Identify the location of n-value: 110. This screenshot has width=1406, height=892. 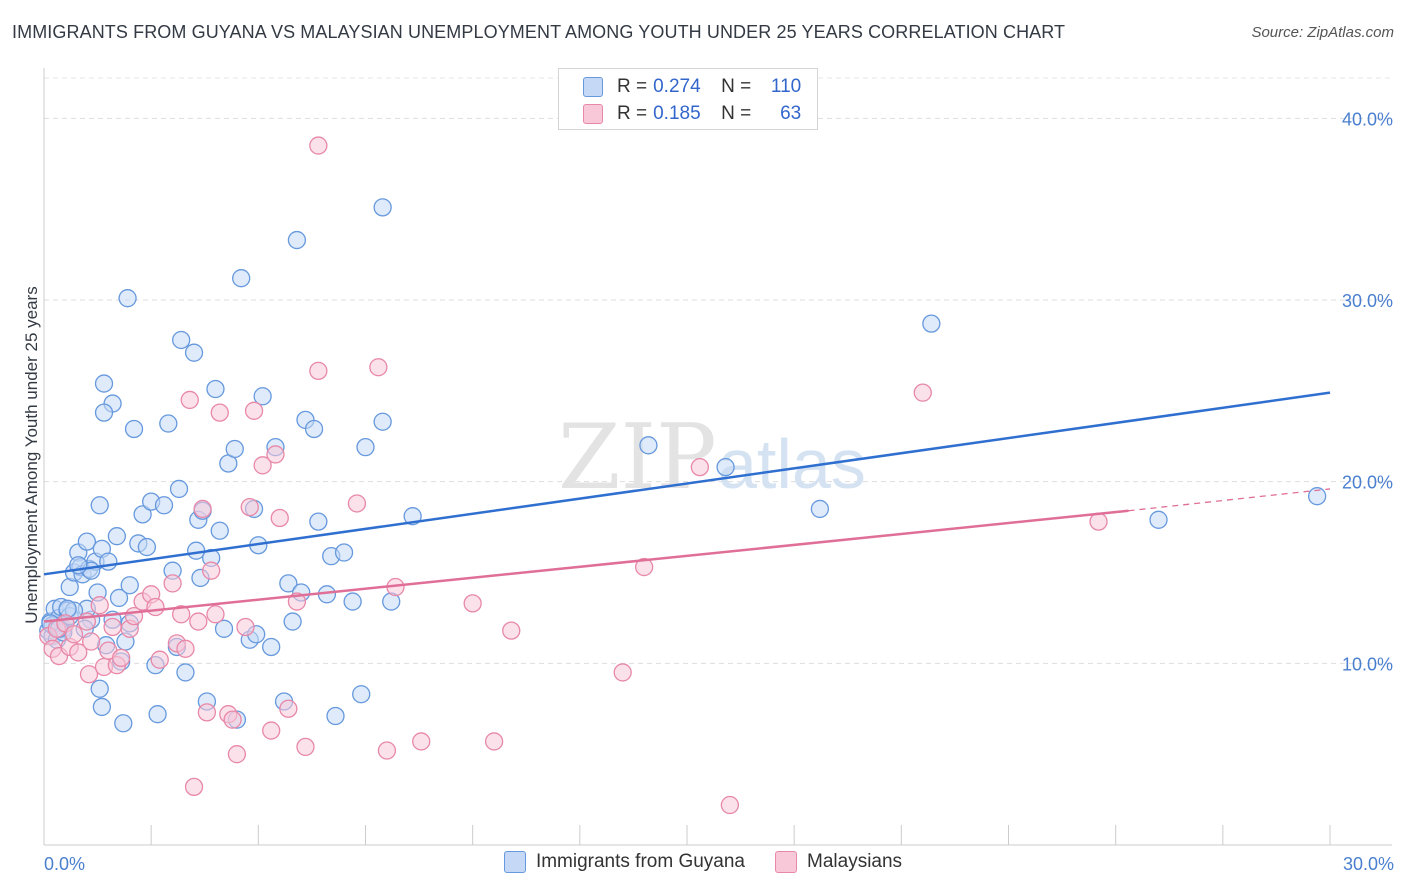
(786, 86).